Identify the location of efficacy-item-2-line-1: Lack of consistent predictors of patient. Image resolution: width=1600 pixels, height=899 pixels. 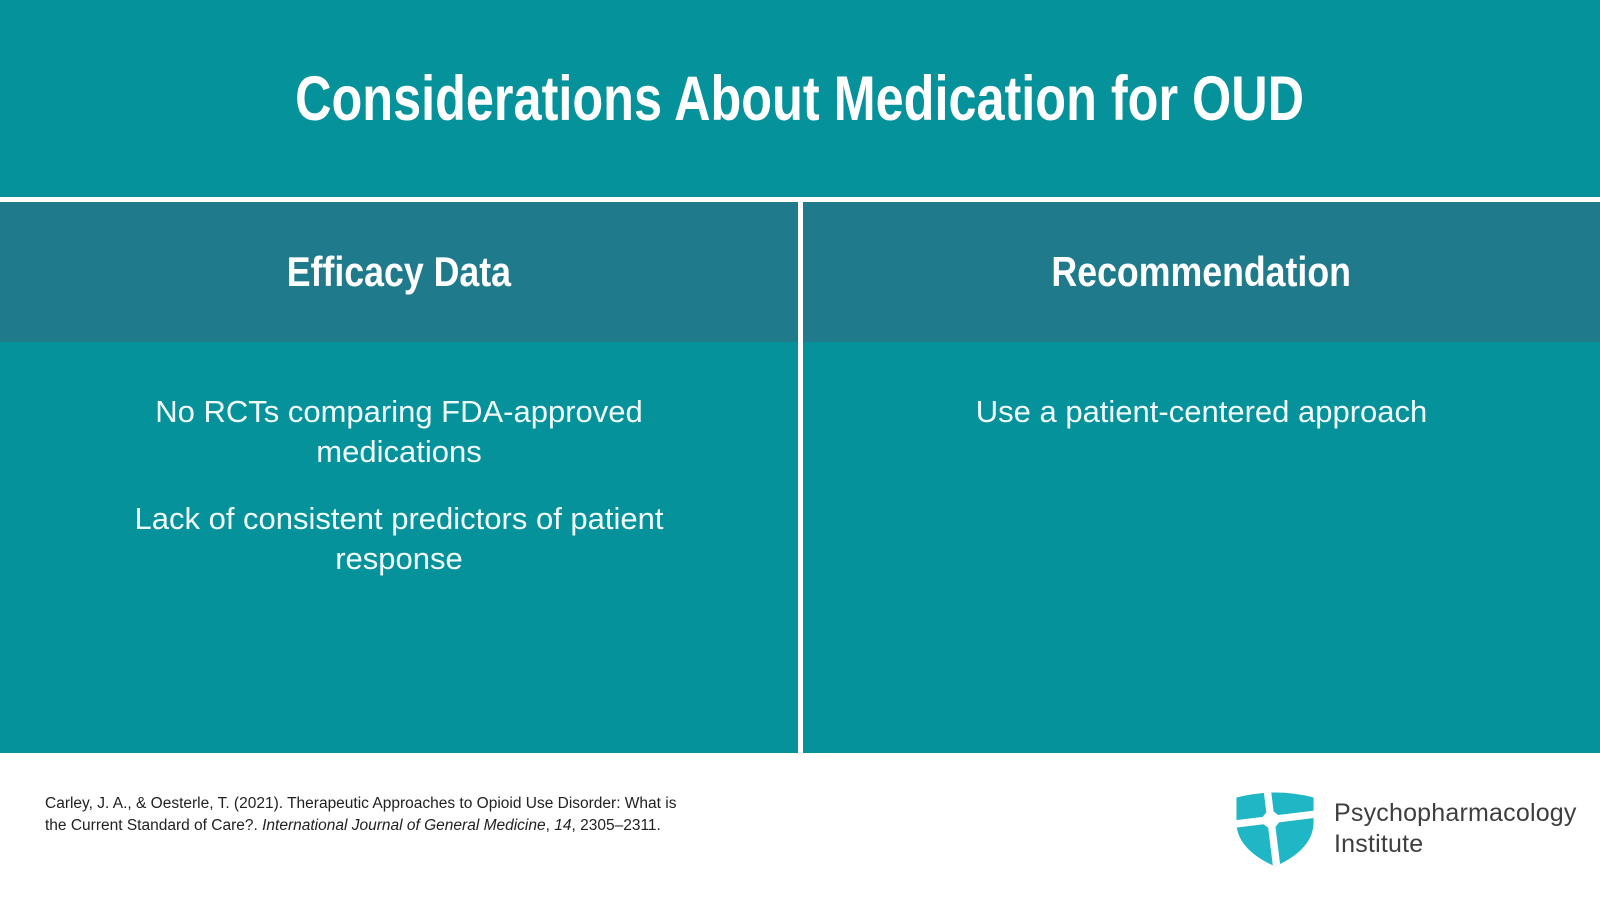
(399, 518).